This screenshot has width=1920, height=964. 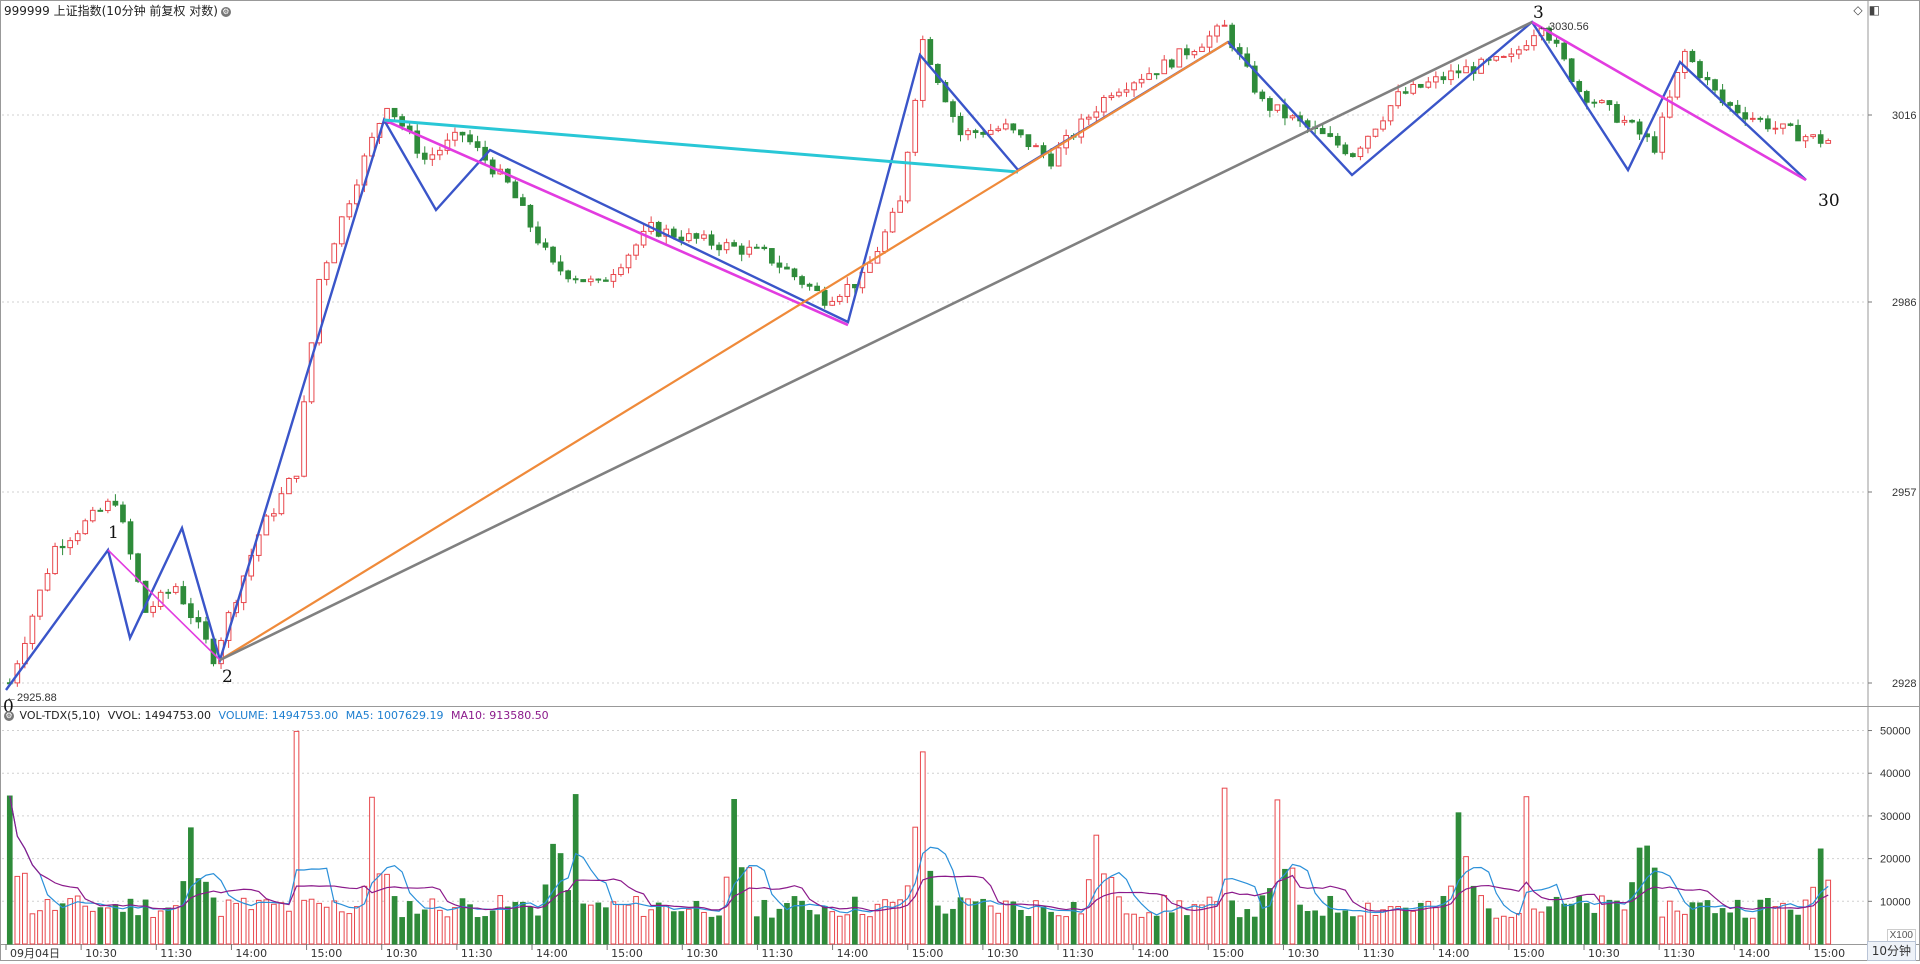 What do you see at coordinates (1904, 684) in the screenshot?
I see `price-tick-label: 2928` at bounding box center [1904, 684].